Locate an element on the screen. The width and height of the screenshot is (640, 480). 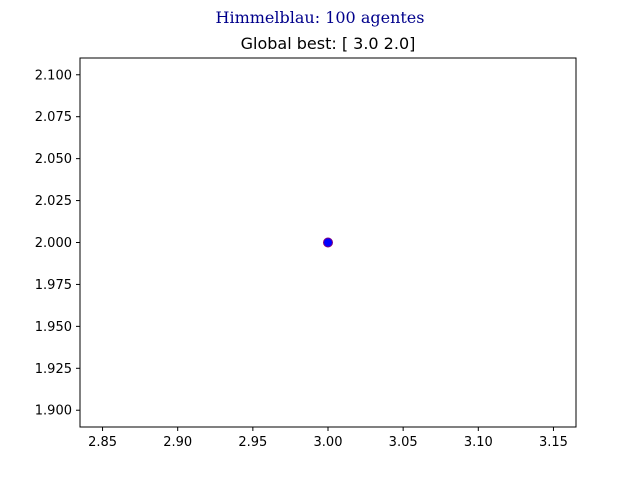
y-tick-label: 1.900 is located at coordinates (53, 411).